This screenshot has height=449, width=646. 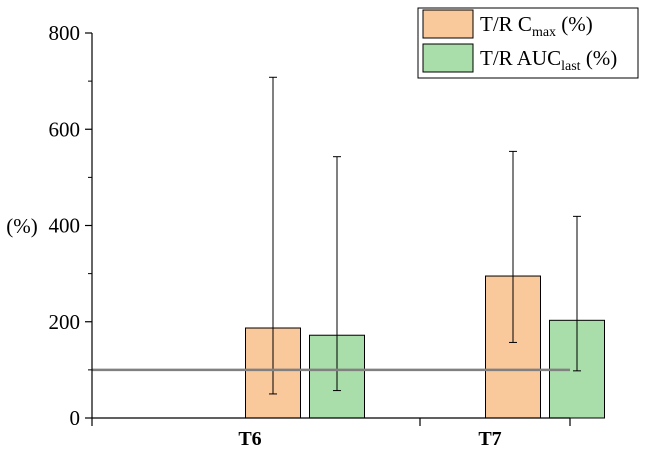 I want to click on legend-label-cmax-main: T/R C, so click(x=506, y=24).